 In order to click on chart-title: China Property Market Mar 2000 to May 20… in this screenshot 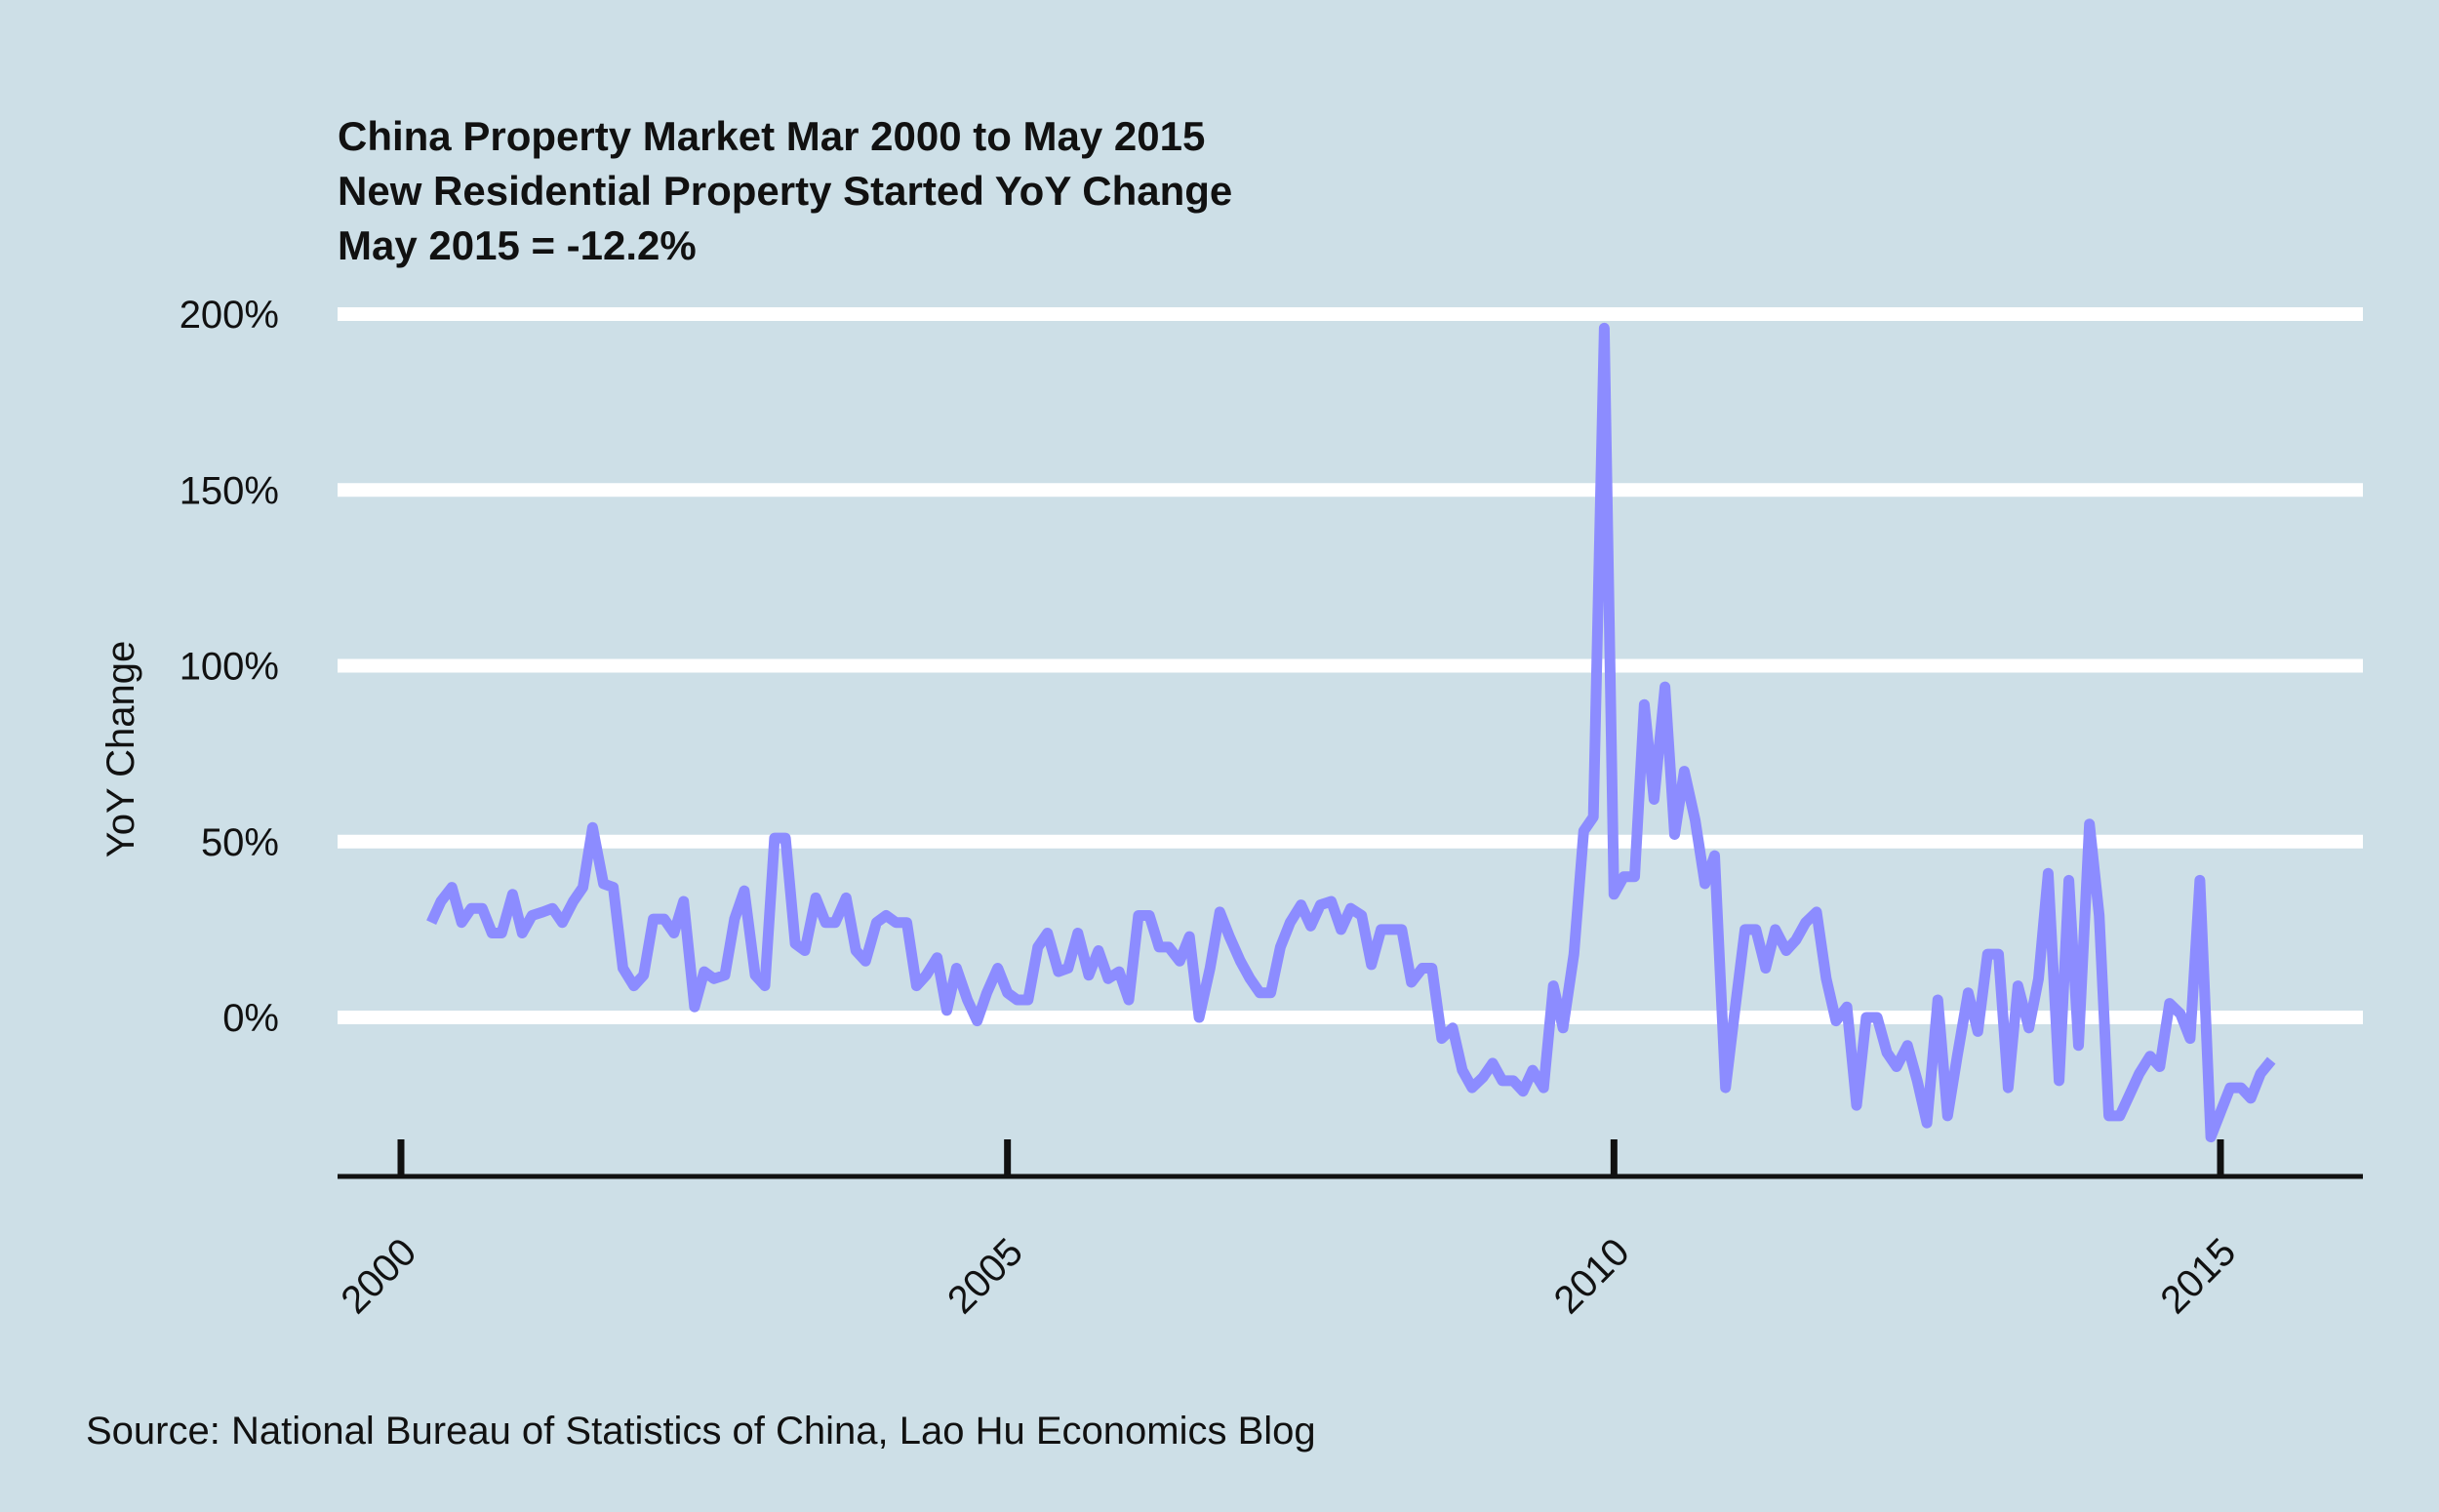, I will do `click(785, 190)`.